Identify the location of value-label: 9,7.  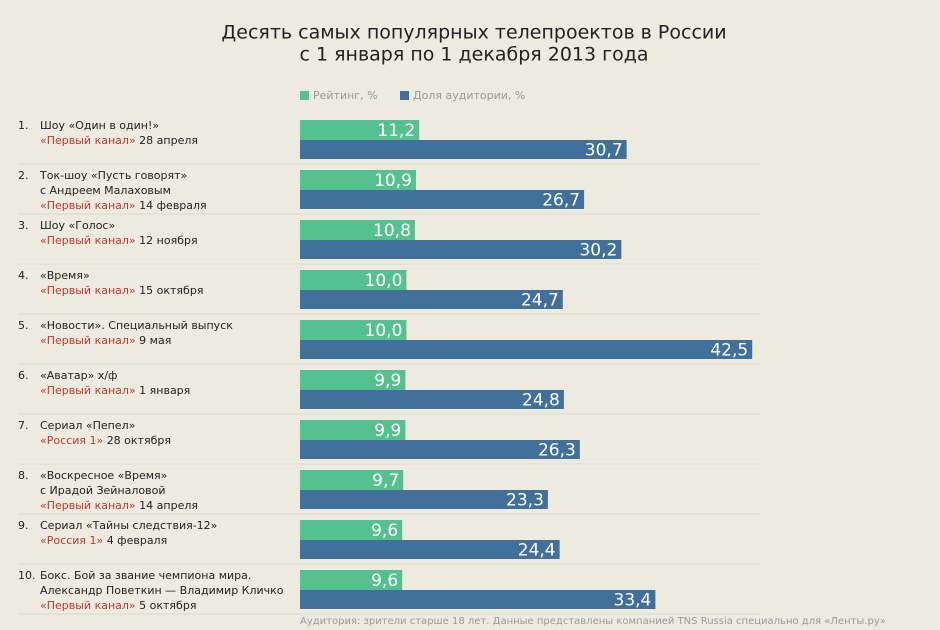
(385, 481).